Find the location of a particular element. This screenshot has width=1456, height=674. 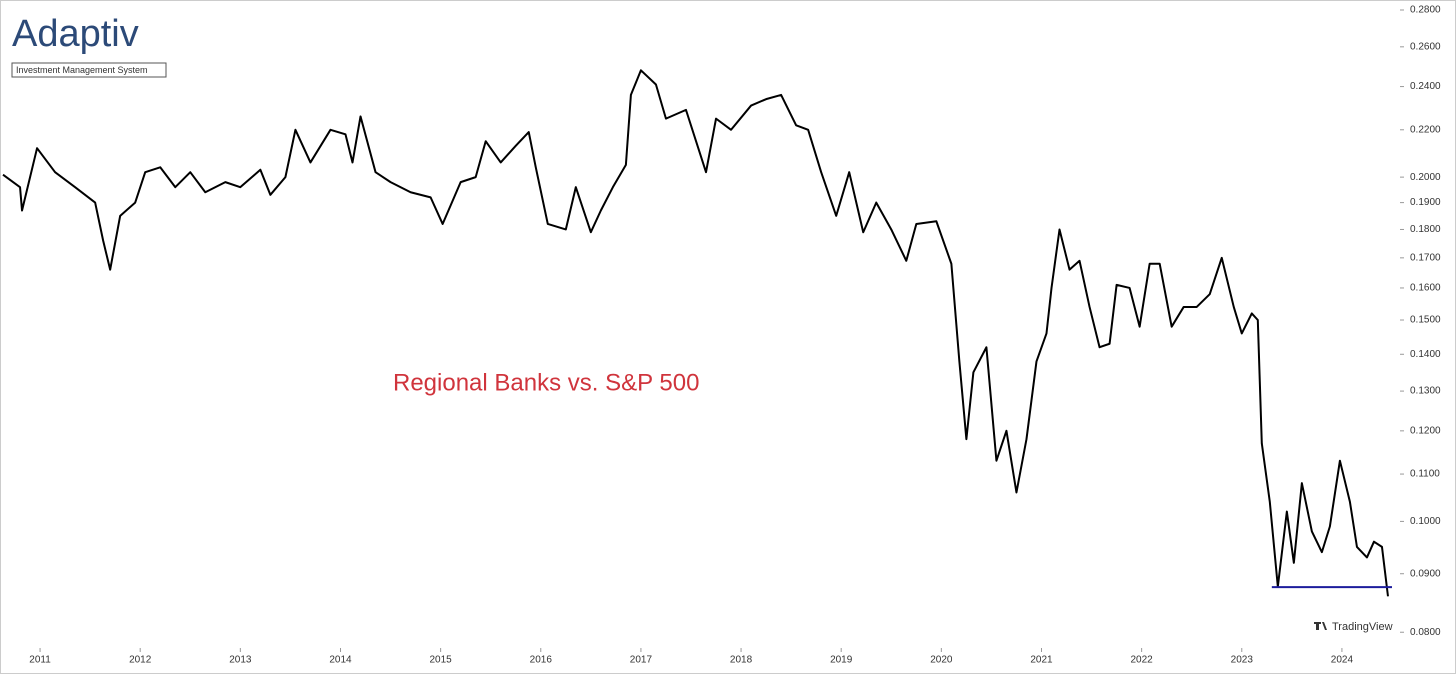

annotation: Regional Banks vs. S&P 500 is located at coordinates (546, 382).